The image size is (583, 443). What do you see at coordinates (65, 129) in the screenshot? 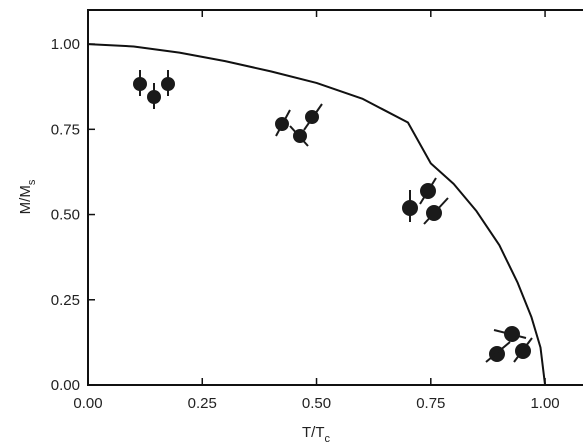
I see `y-tick-label: 0.75` at bounding box center [65, 129].